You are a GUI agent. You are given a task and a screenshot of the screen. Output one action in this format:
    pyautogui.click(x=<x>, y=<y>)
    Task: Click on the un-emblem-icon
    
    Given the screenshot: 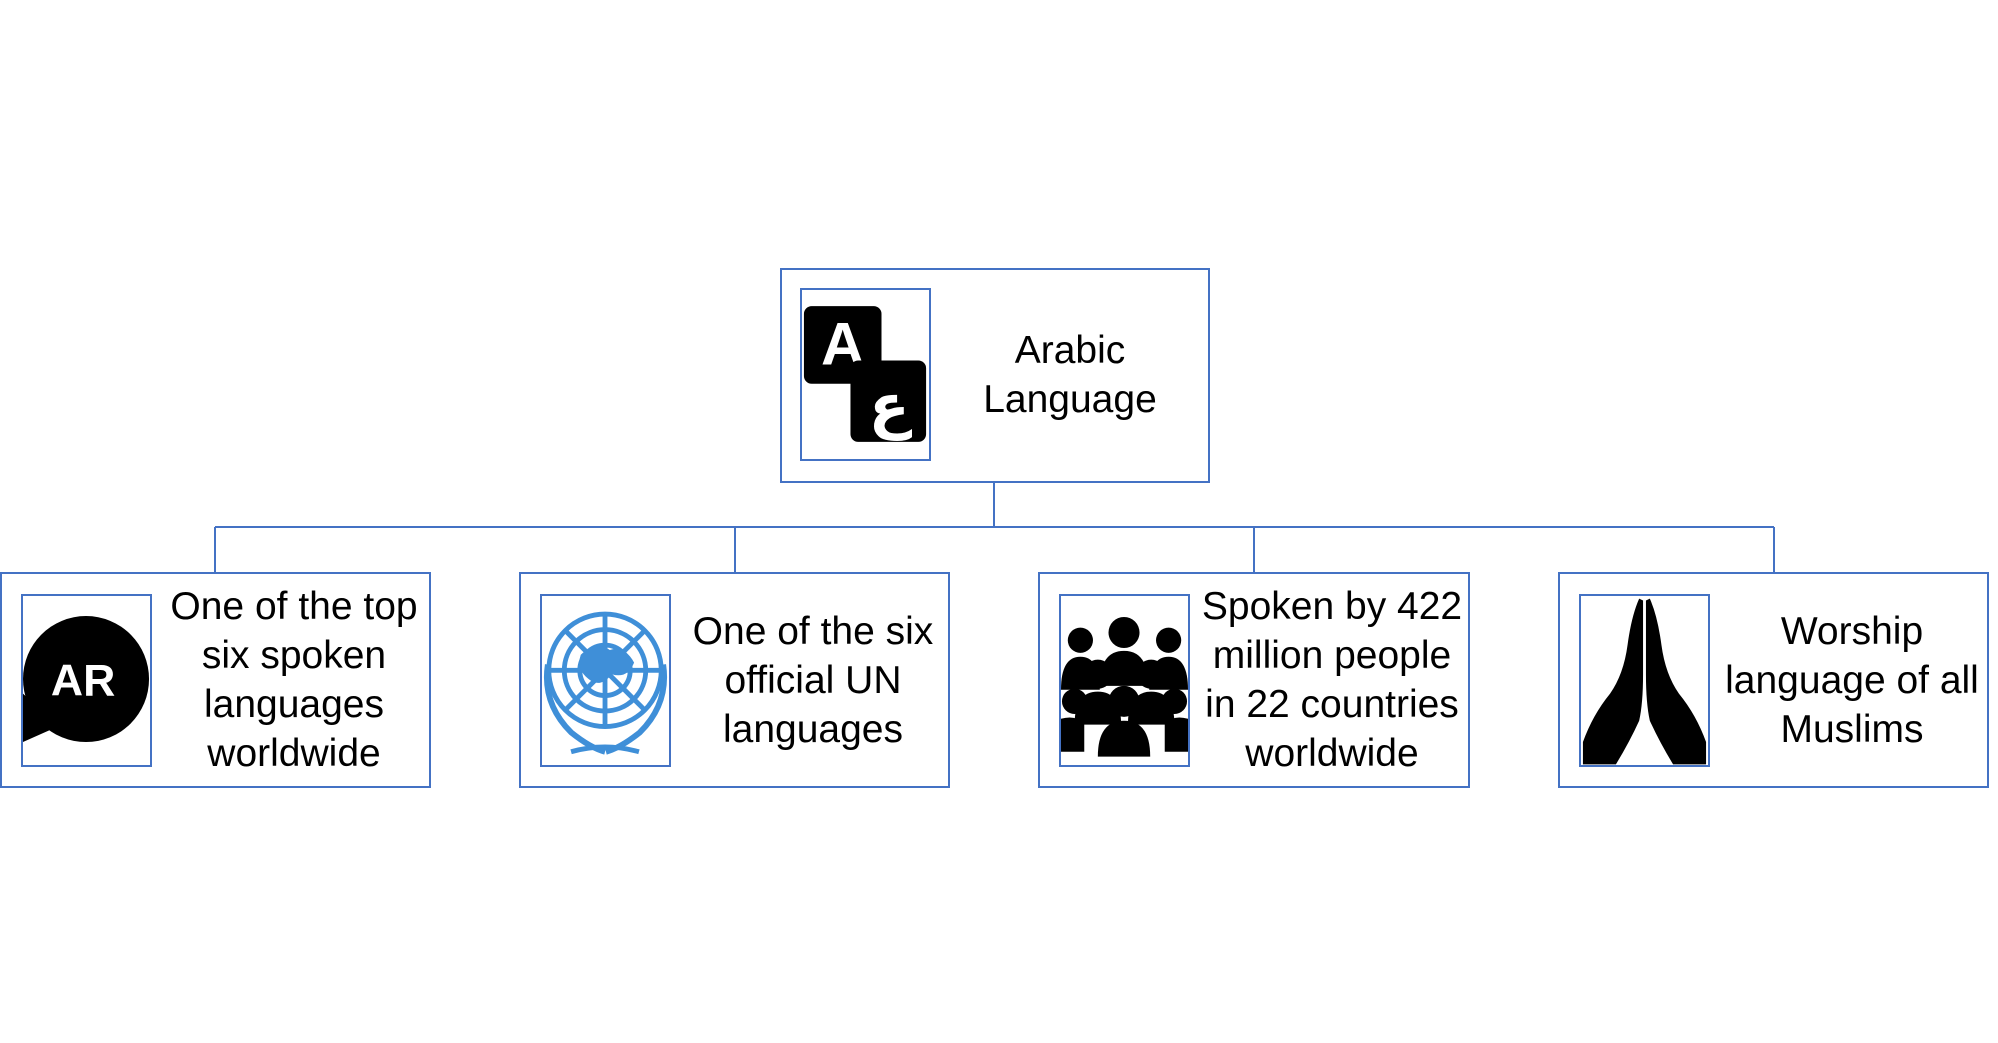 What is the action you would take?
    pyautogui.click(x=605, y=683)
    